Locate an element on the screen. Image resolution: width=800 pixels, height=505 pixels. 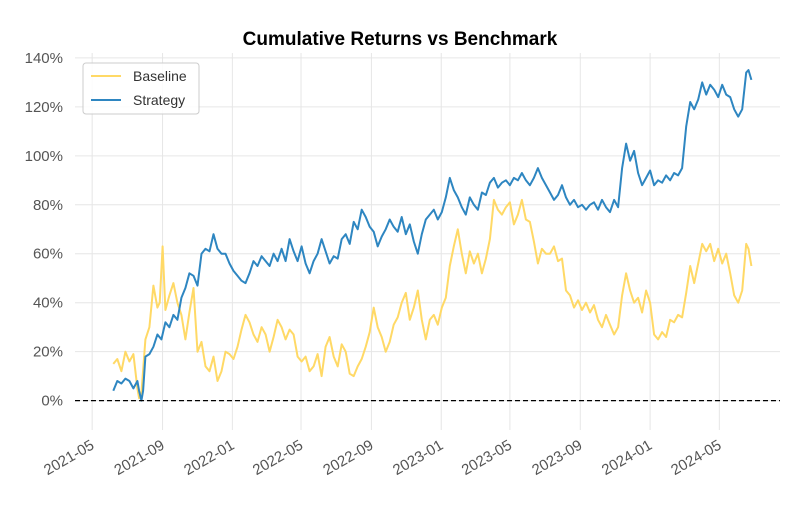
x-tick-label: 2021-09 is located at coordinates (139, 458).